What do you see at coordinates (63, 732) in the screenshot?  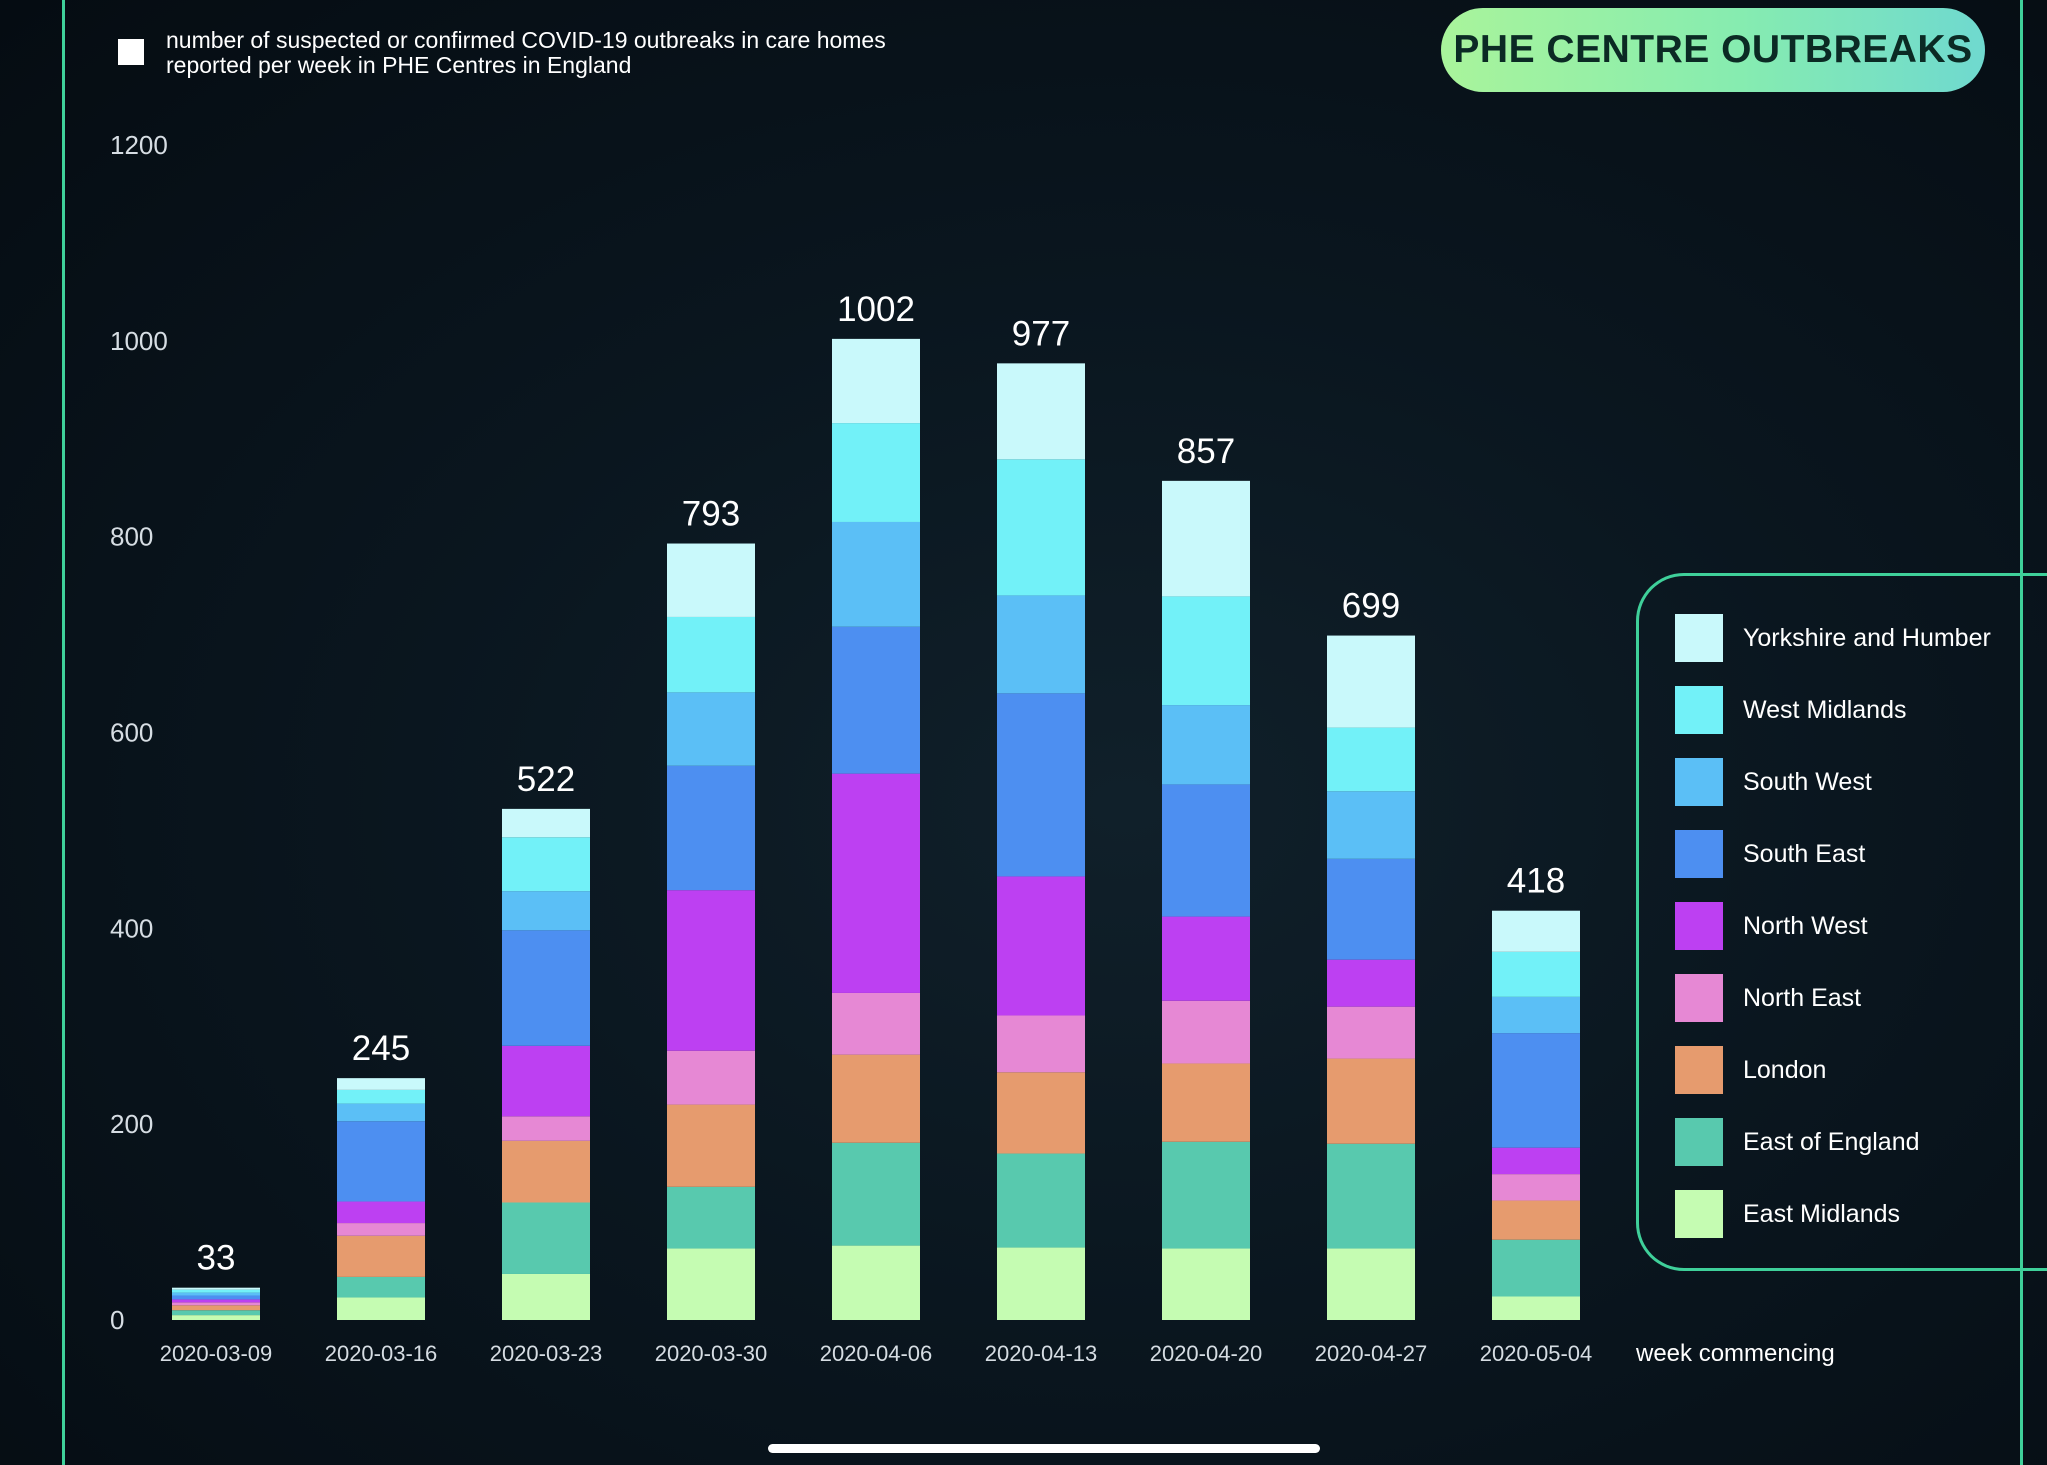 I see `frame-border-left` at bounding box center [63, 732].